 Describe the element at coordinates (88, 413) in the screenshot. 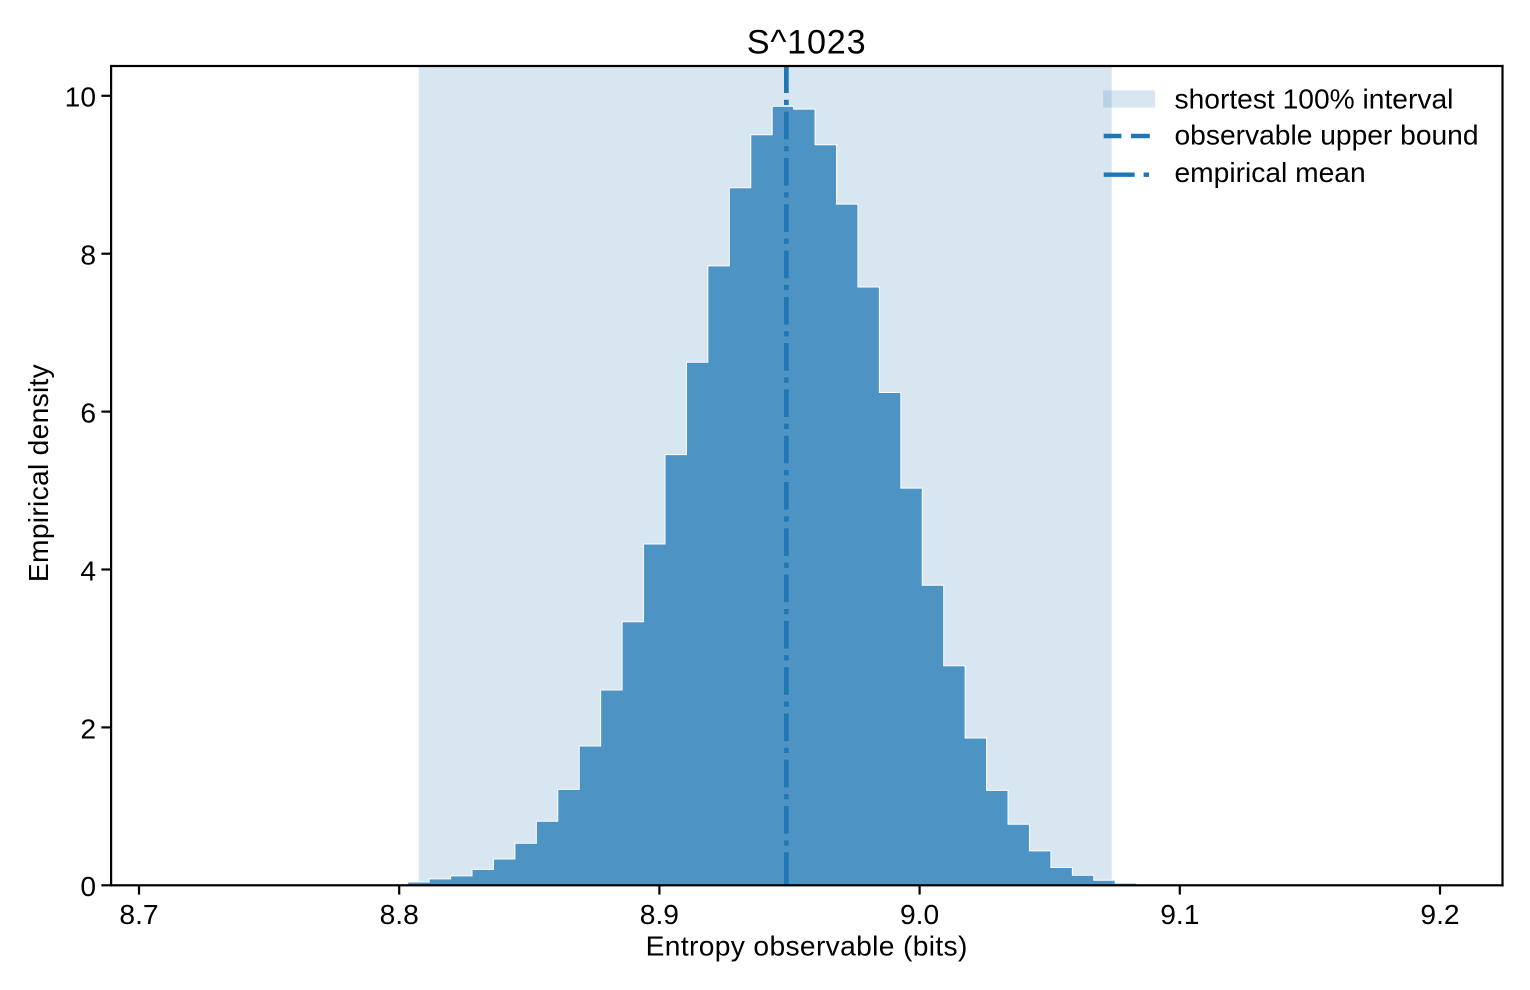

I see `svg-text: 6` at that location.